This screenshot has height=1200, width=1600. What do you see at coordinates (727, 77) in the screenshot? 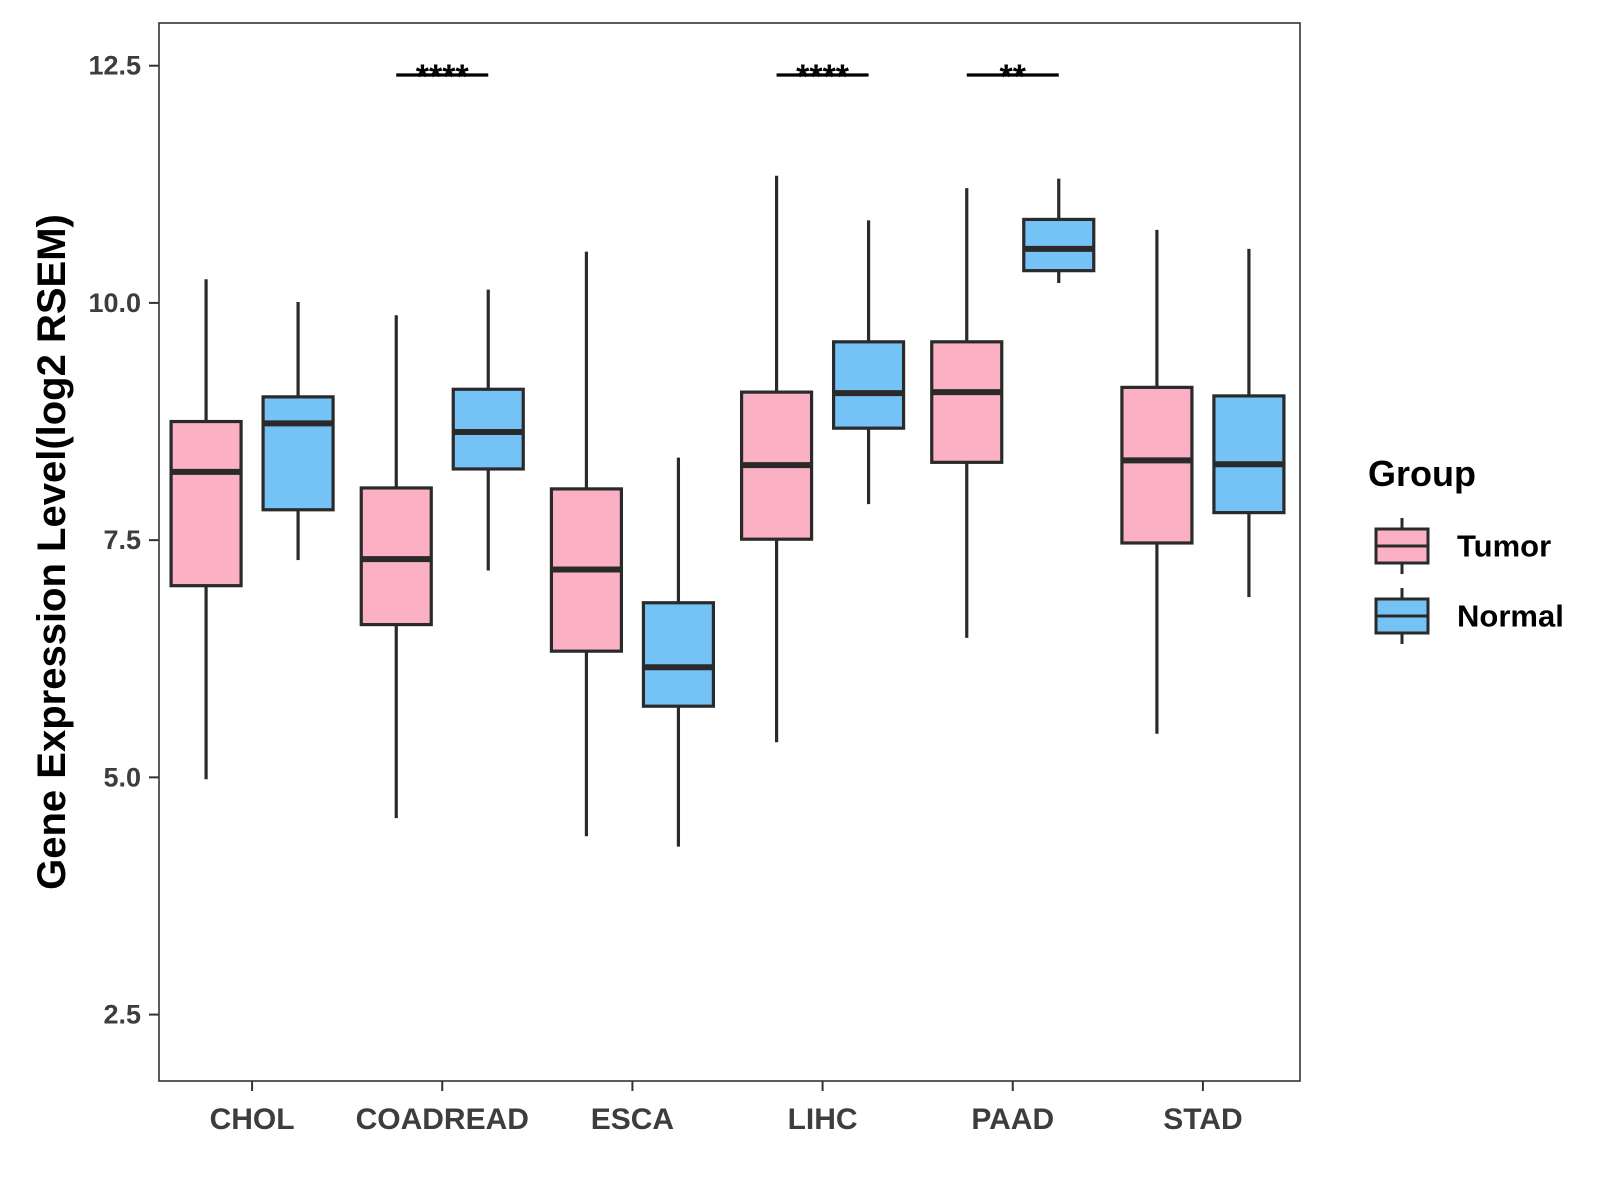
I see `significance-layer: **** **** **` at bounding box center [727, 77].